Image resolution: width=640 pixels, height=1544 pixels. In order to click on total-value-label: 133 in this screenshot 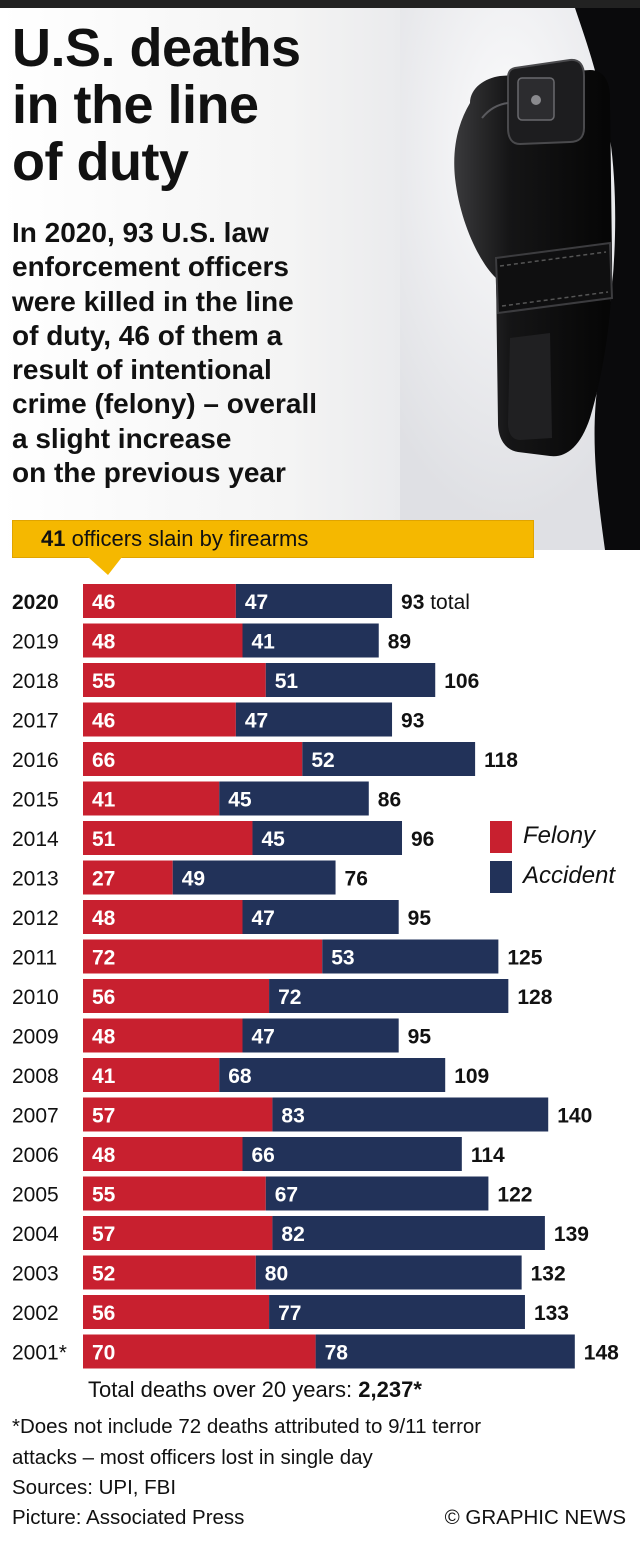, I will do `click(551, 1313)`.